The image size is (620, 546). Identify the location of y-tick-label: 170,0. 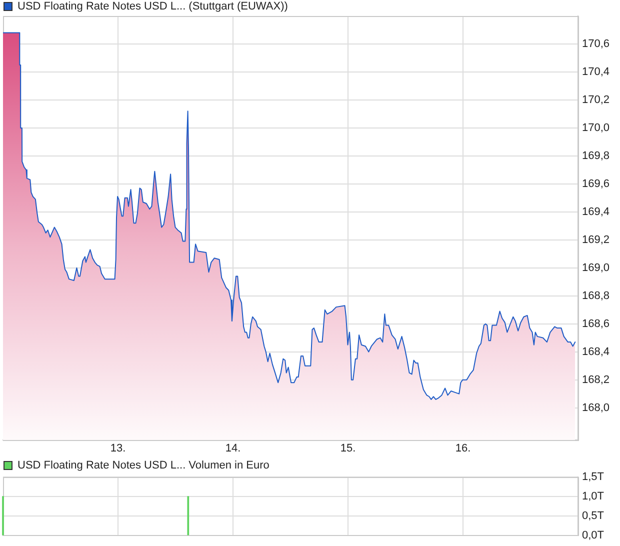
(596, 128).